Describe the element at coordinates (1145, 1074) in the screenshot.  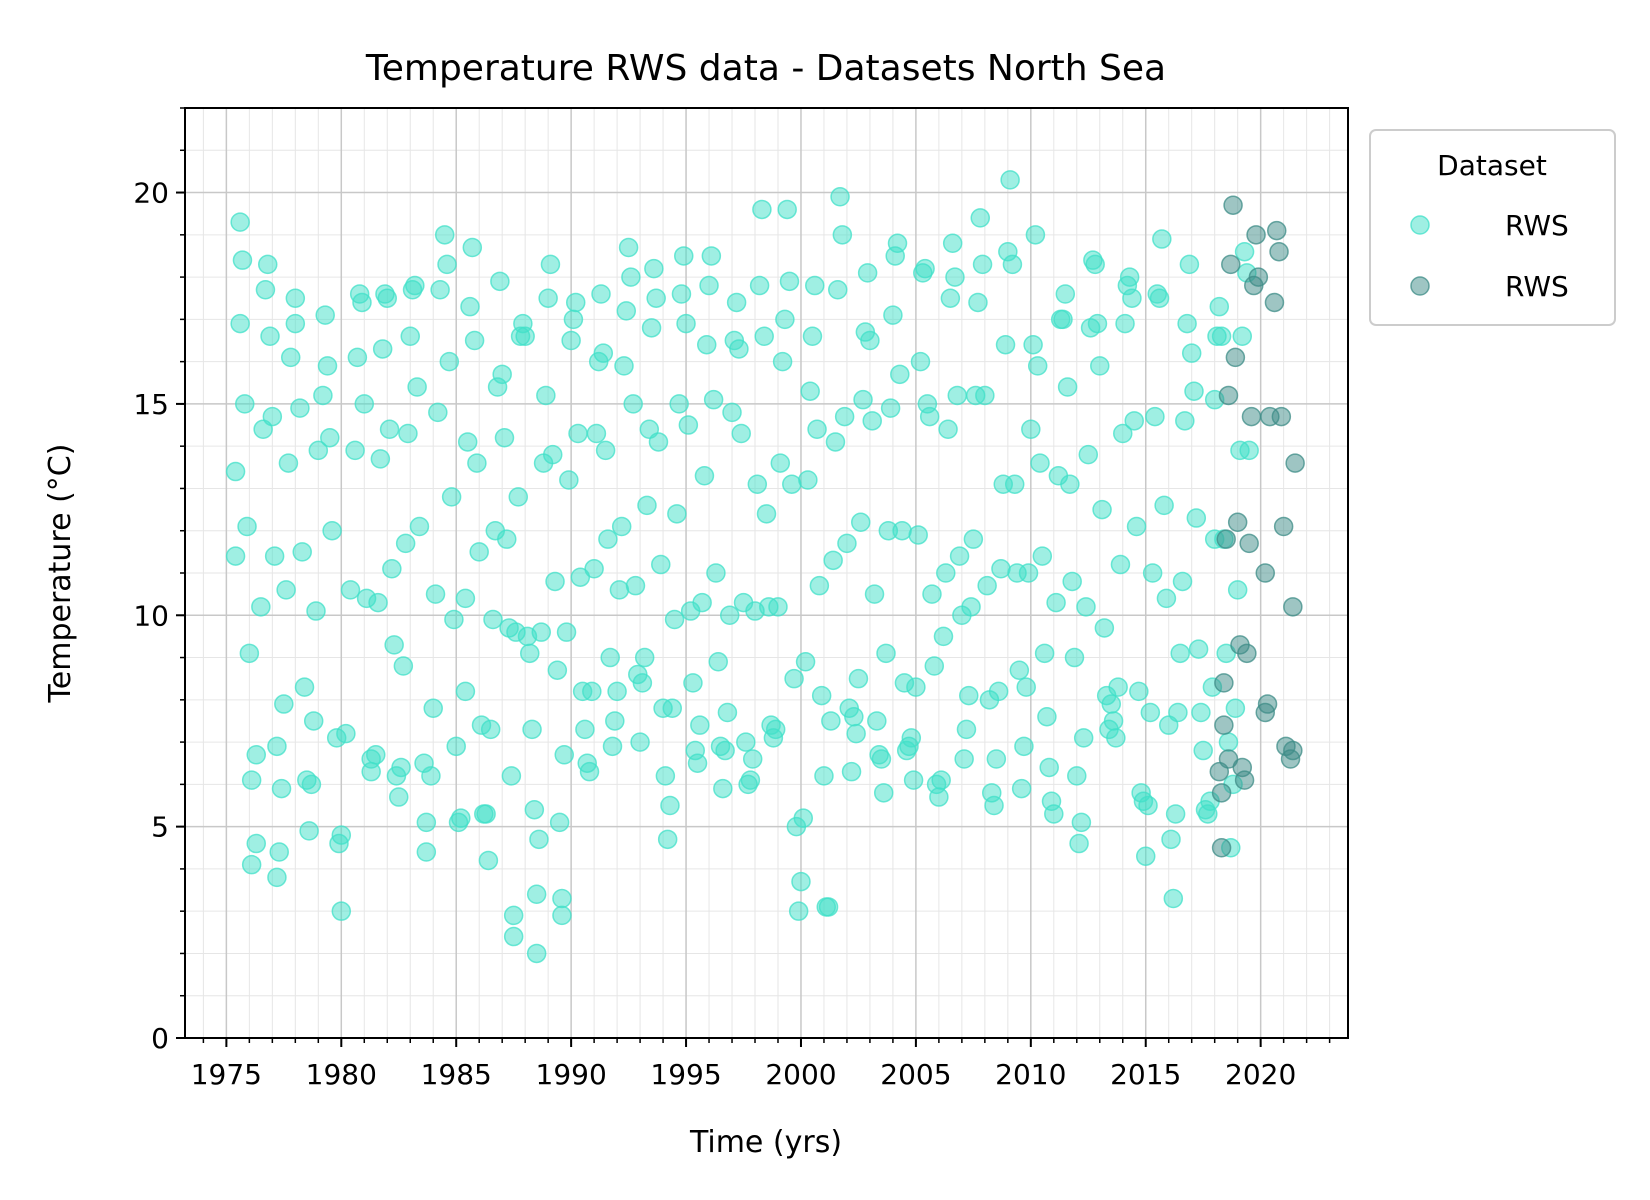
I see `x-tick-label: 2015` at that location.